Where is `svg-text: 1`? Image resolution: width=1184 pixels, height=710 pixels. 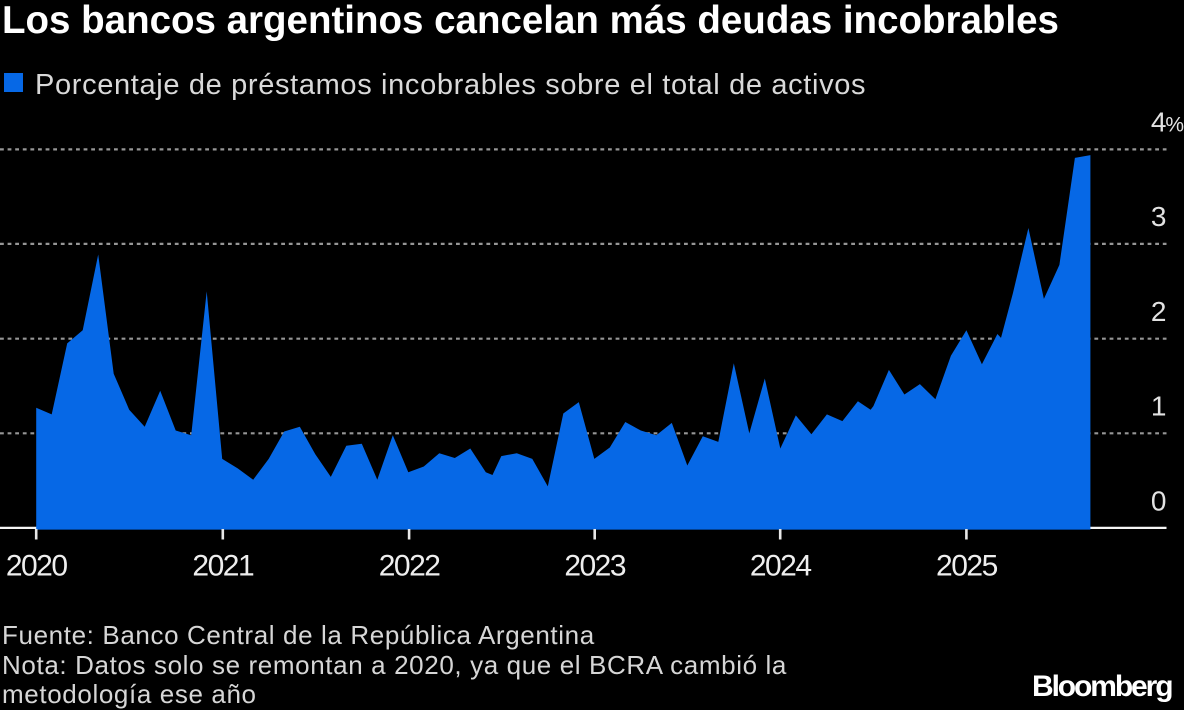
svg-text: 1 is located at coordinates (1159, 406).